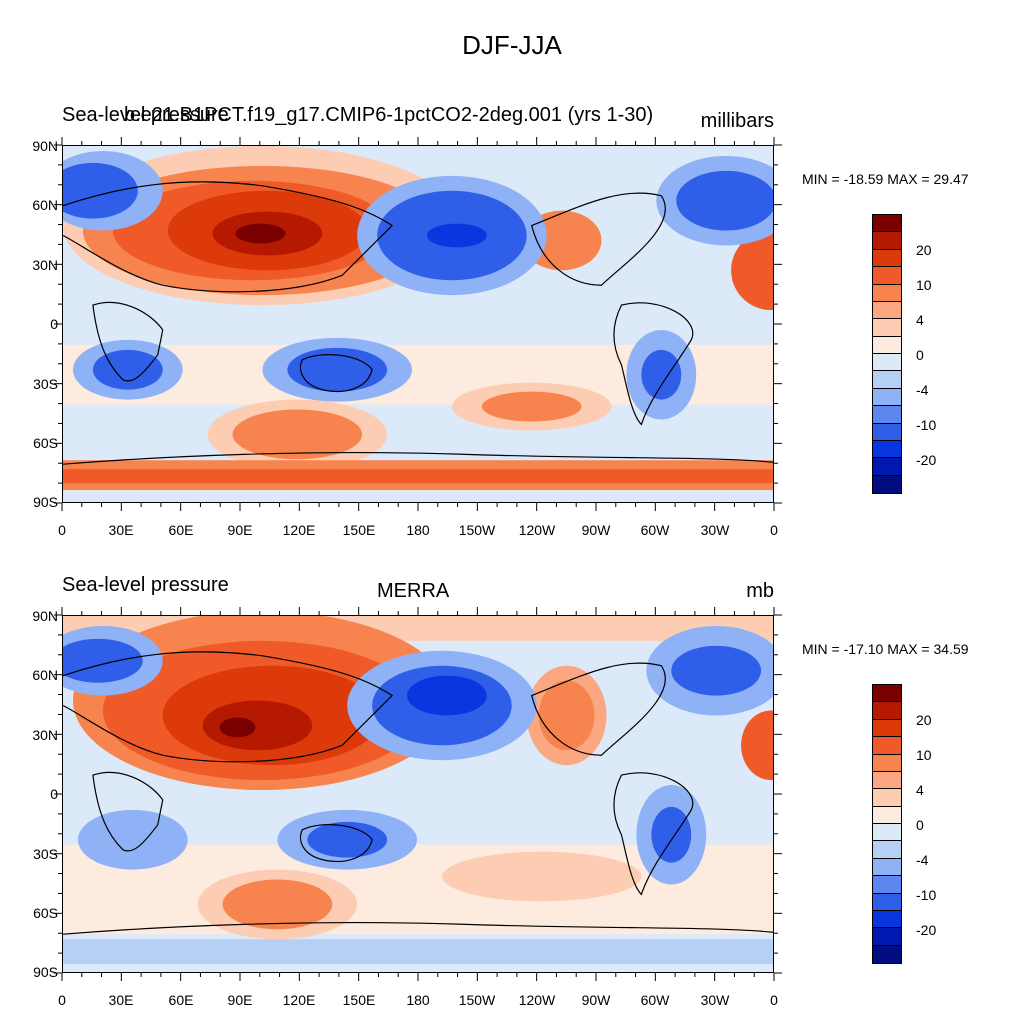  I want to click on lon-tick-label: 60E, so click(181, 530).